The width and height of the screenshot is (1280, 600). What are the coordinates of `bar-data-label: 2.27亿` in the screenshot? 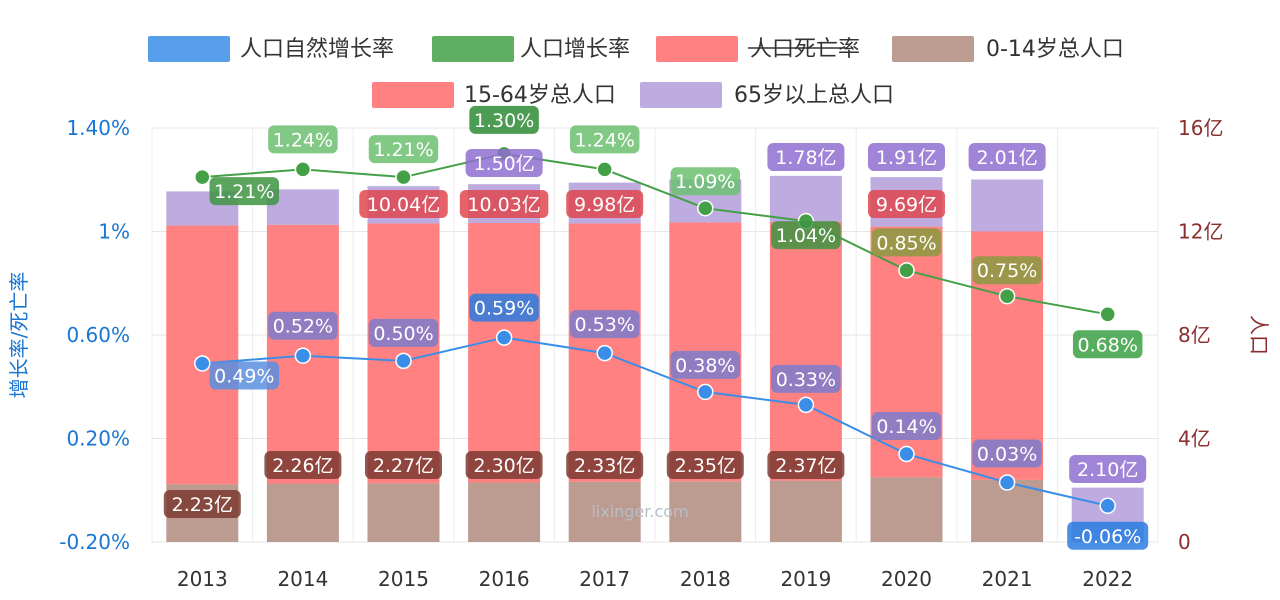 It's located at (403, 466).